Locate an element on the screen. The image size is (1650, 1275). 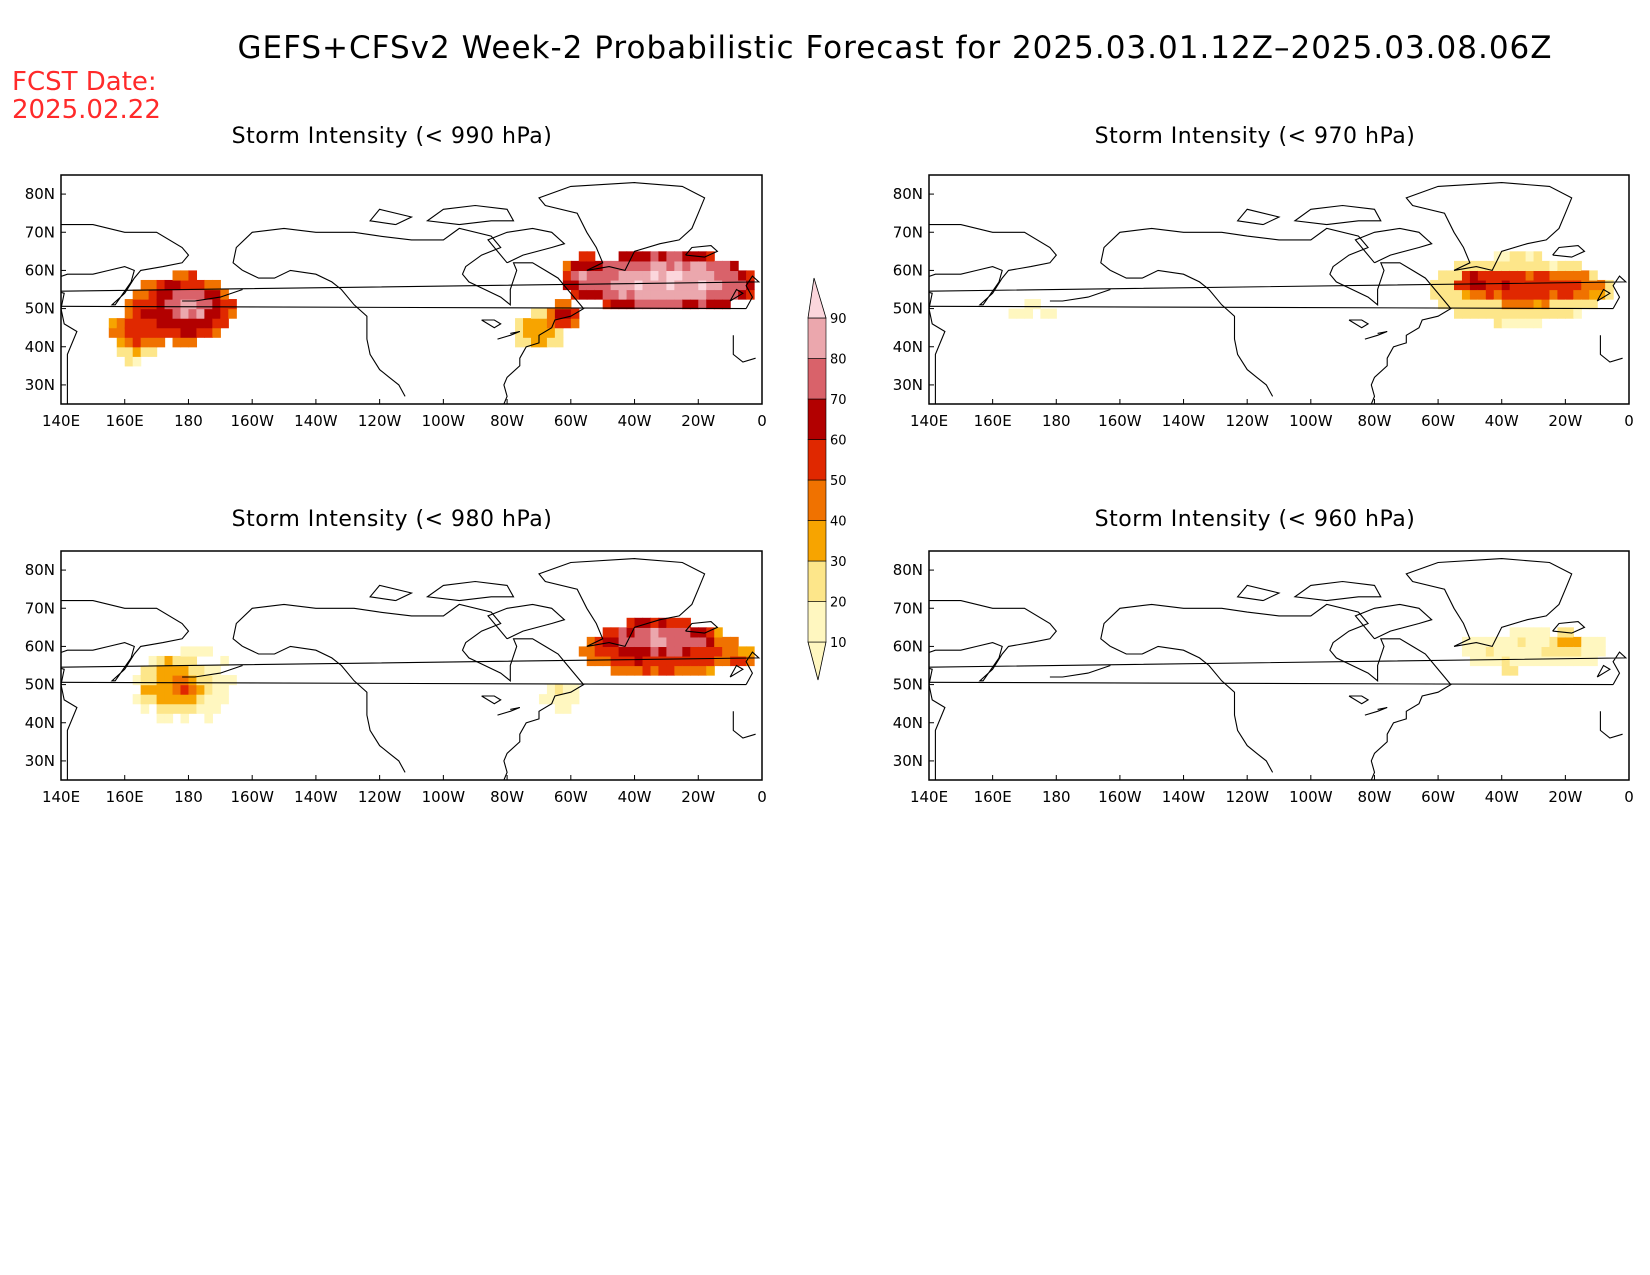
x-tick-label: 140W is located at coordinates (1184, 421).